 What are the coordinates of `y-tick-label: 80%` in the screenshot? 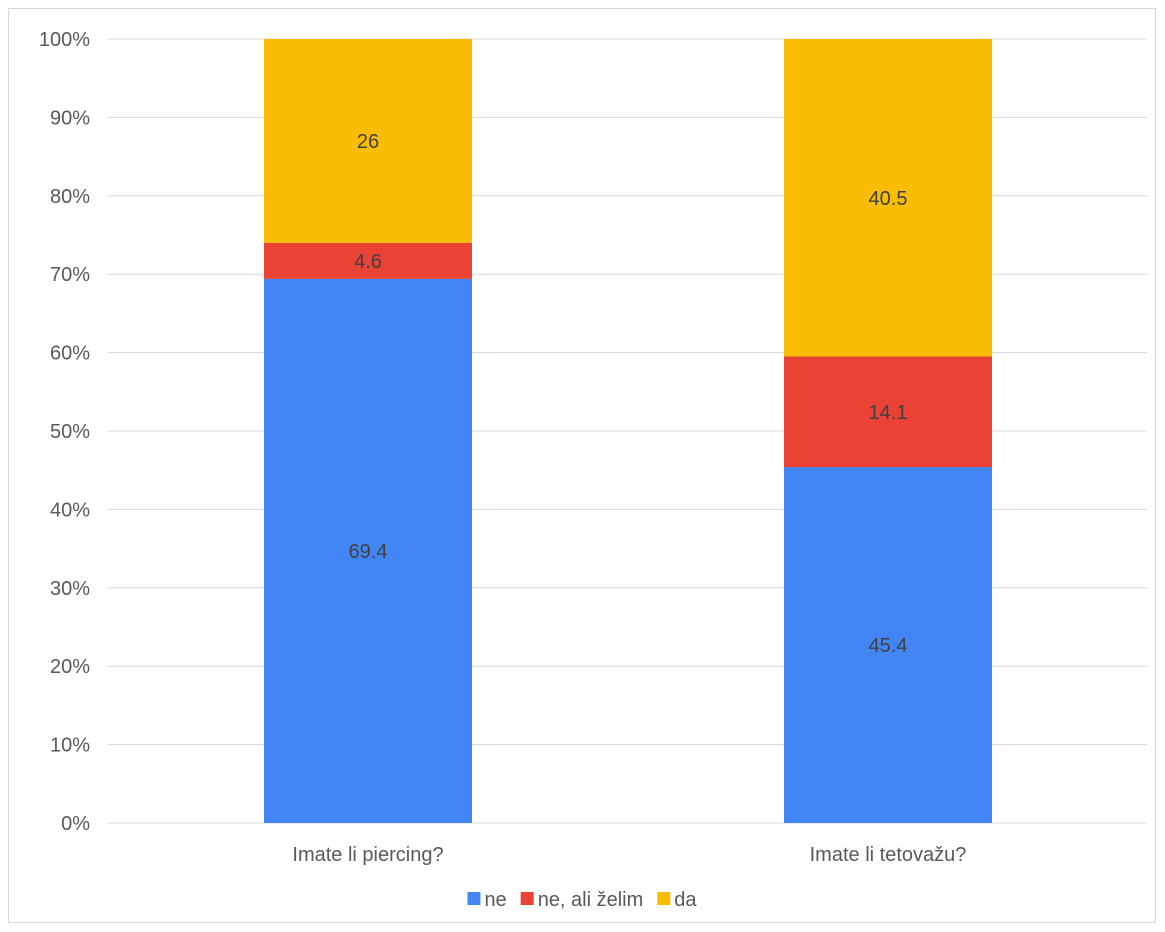 It's located at (70, 197).